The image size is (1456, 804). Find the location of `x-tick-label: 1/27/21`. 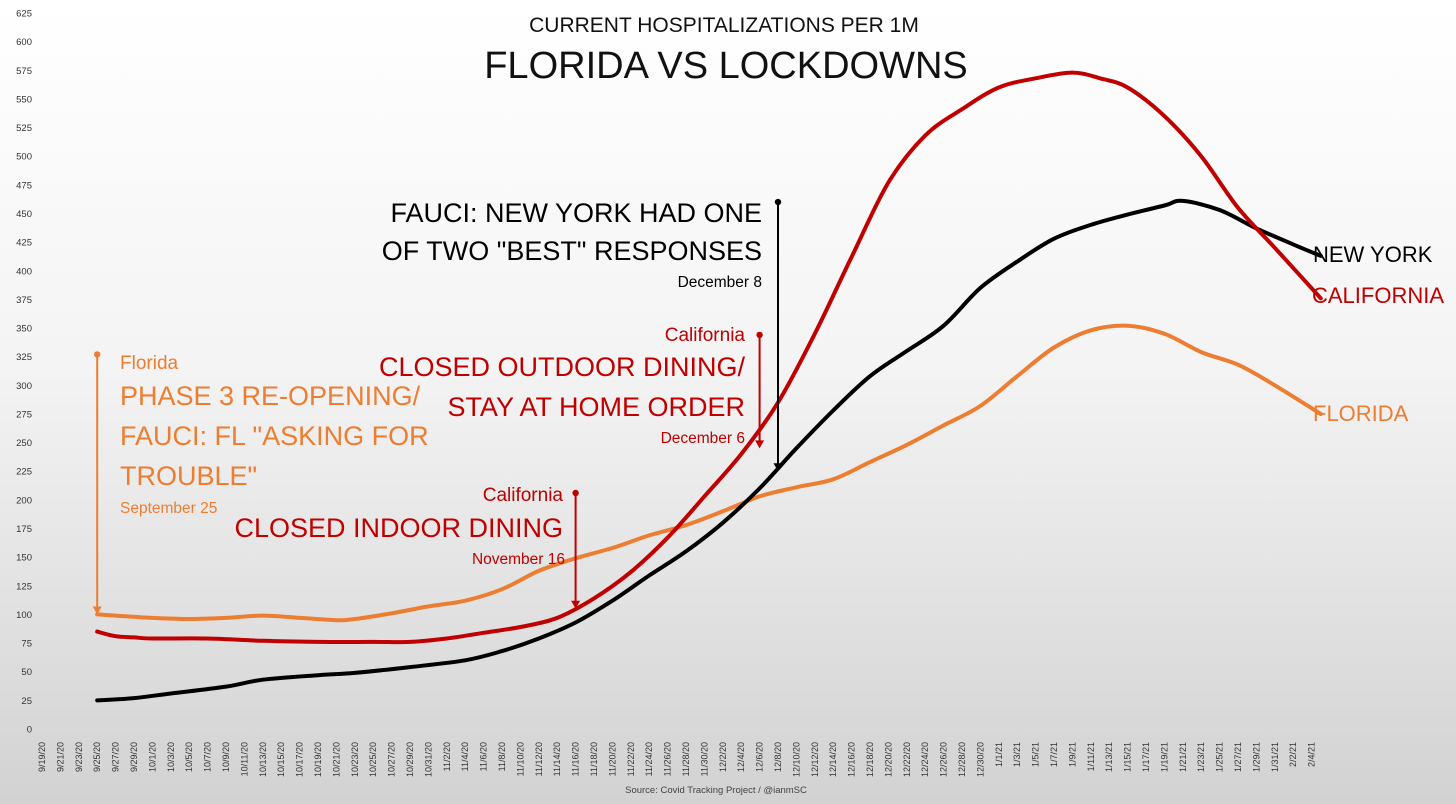

x-tick-label: 1/27/21 is located at coordinates (1238, 757).